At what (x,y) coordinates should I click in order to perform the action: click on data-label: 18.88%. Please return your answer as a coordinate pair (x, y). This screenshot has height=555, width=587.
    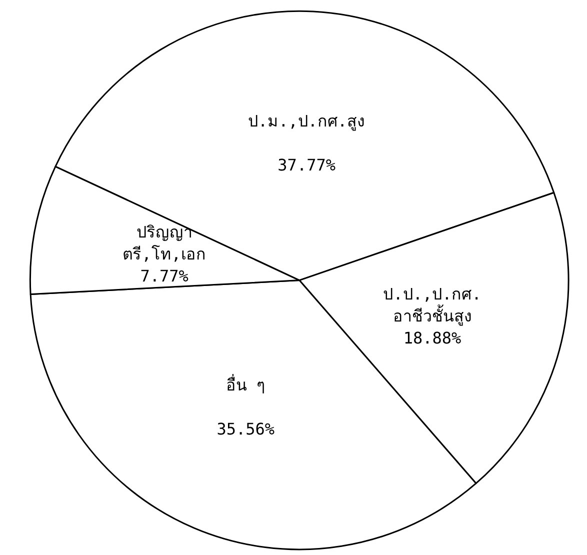
    Looking at the image, I should click on (432, 338).